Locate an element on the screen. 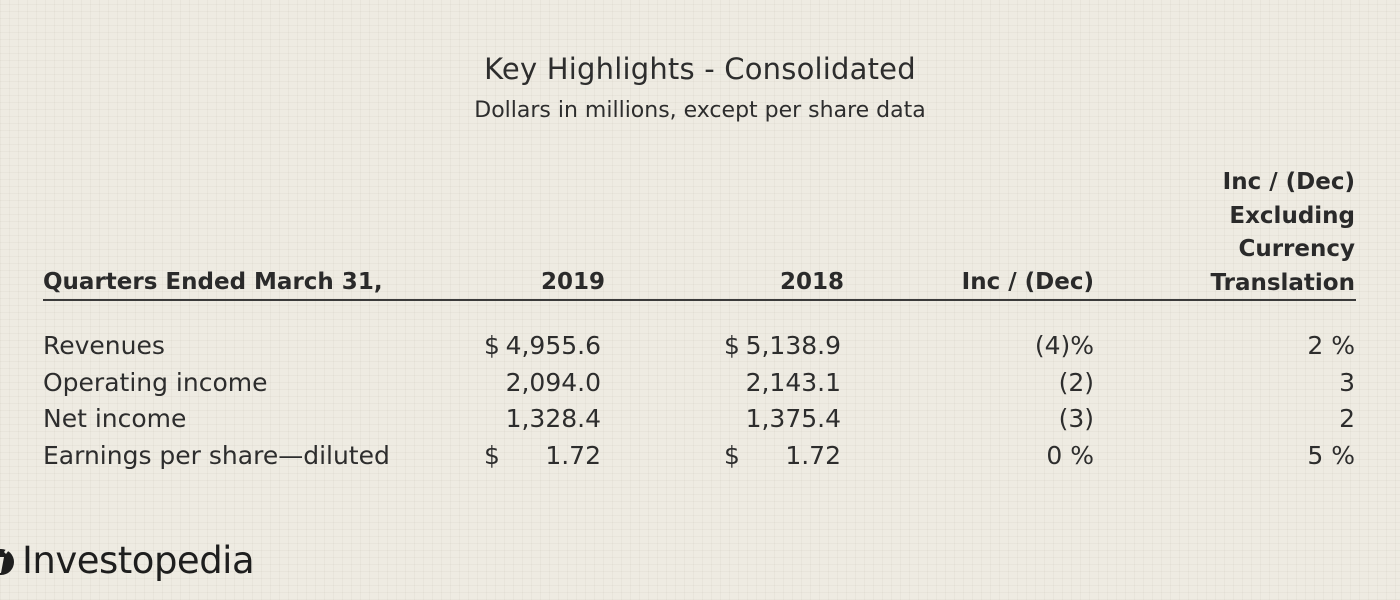 The width and height of the screenshot is (1400, 600). value-inc-dec: 0 % is located at coordinates (1070, 455).